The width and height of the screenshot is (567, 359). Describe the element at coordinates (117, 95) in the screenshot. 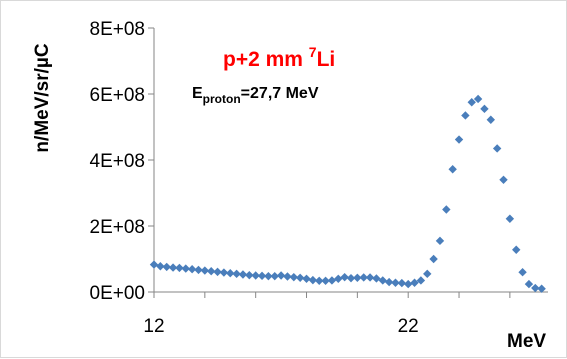

I see `y-tick-label: 6E+08` at that location.